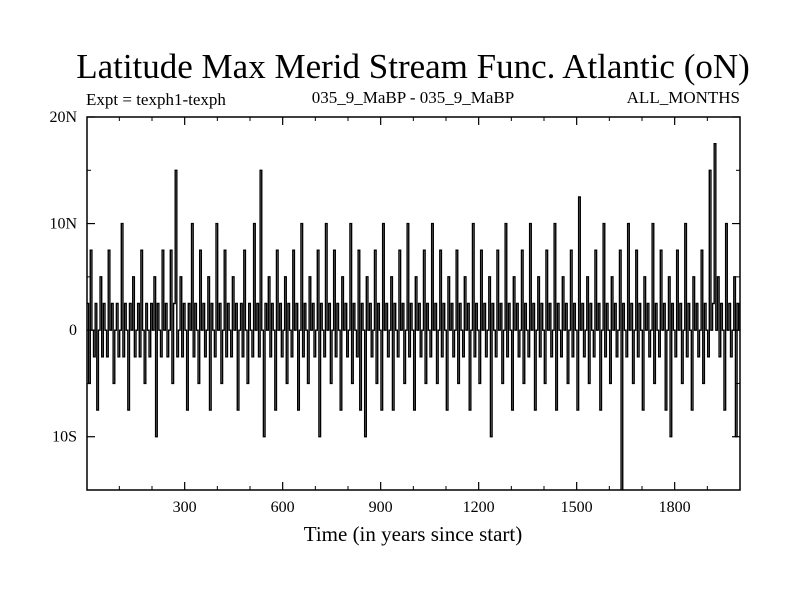  Describe the element at coordinates (73, 330) in the screenshot. I see `y-tick-label: 0` at that location.